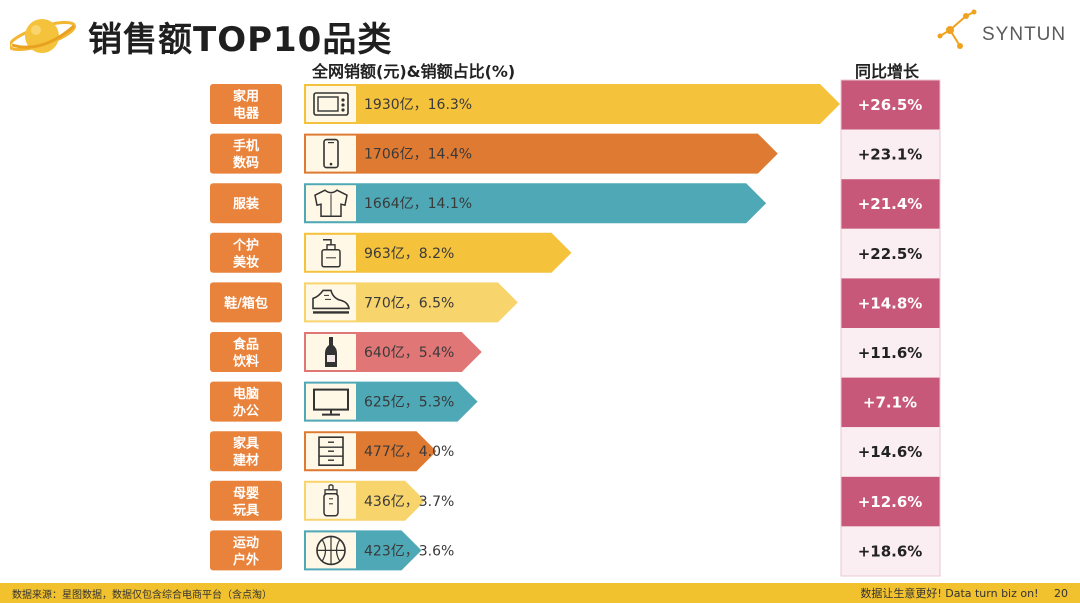 This screenshot has width=1080, height=603. What do you see at coordinates (331, 253) in the screenshot?
I see `pump-bottle-icon` at bounding box center [331, 253].